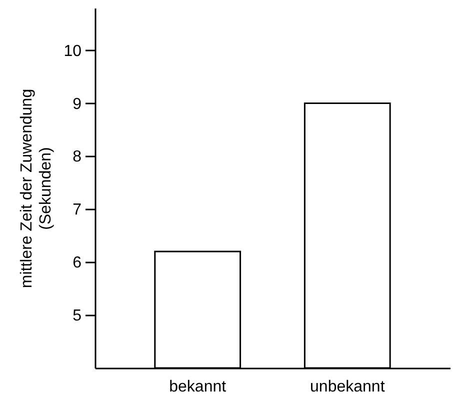 Image resolution: width=459 pixels, height=403 pixels. I want to click on y-tick-label: 9, so click(77, 104).